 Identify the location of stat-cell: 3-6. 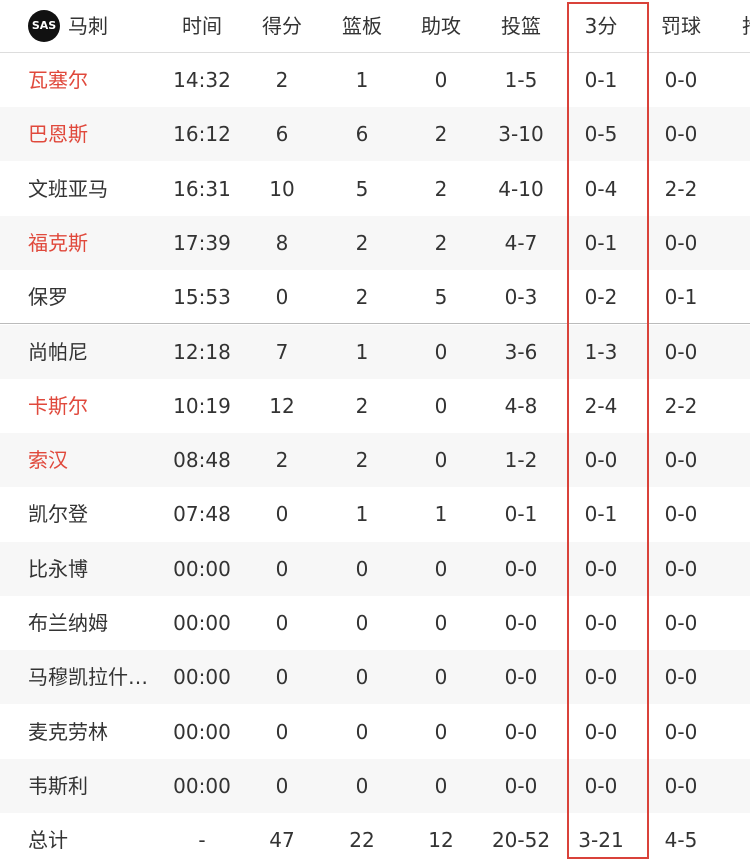
(521, 351).